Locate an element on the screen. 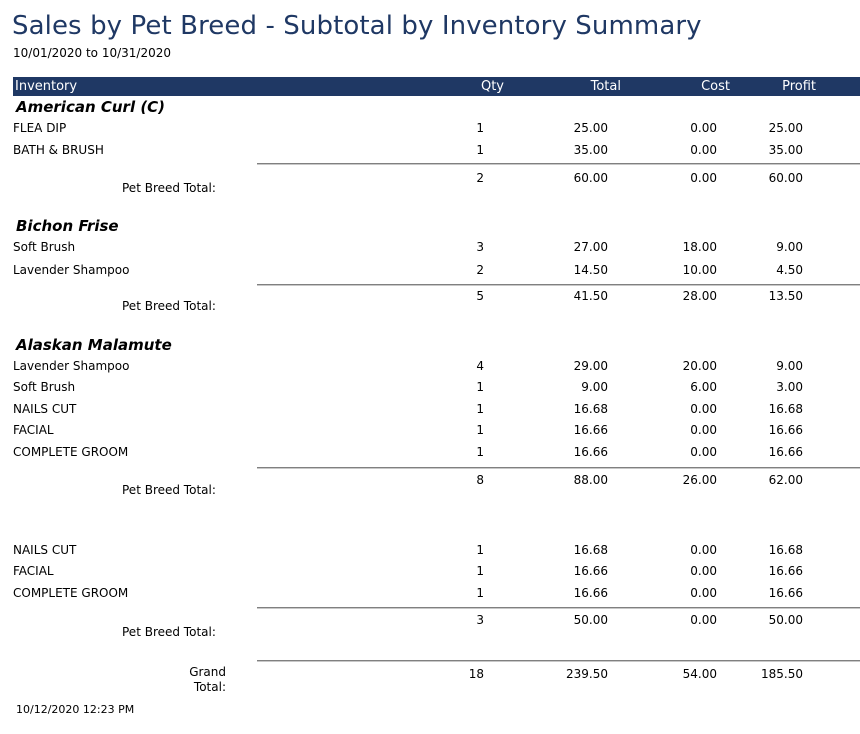  item-qty: 3 is located at coordinates (480, 247).